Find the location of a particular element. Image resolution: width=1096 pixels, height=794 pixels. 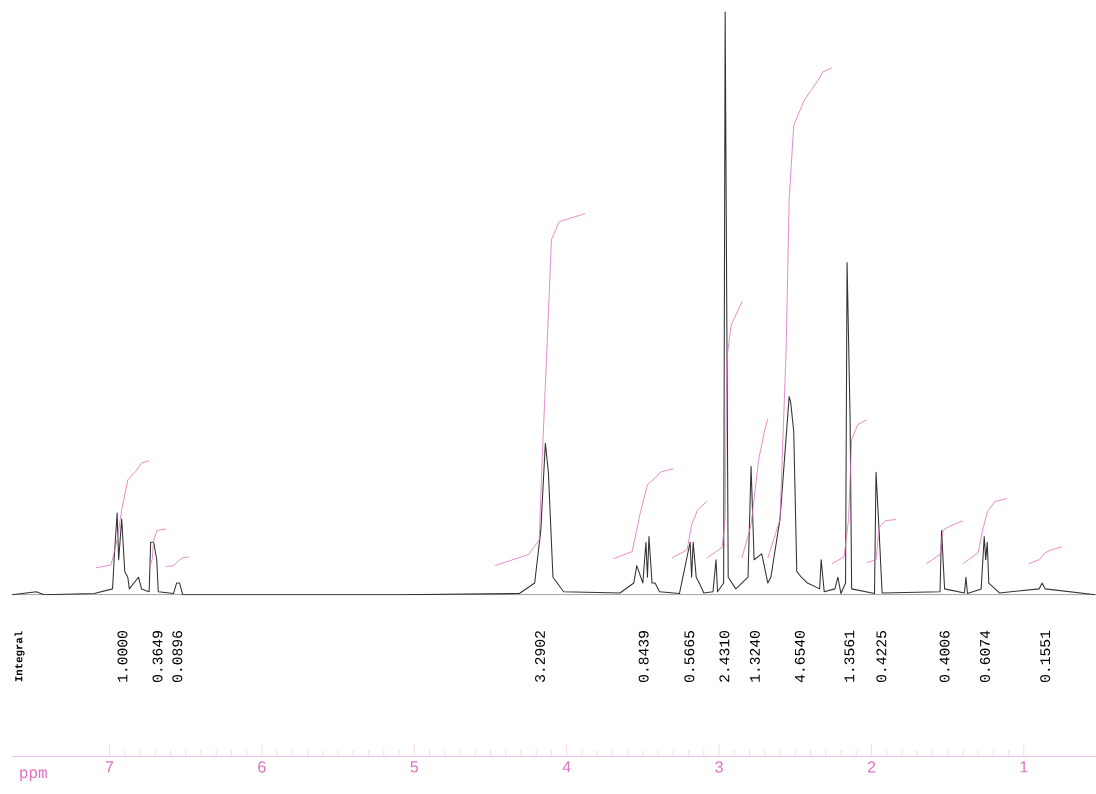

text: 0.1551 is located at coordinates (1045, 656).